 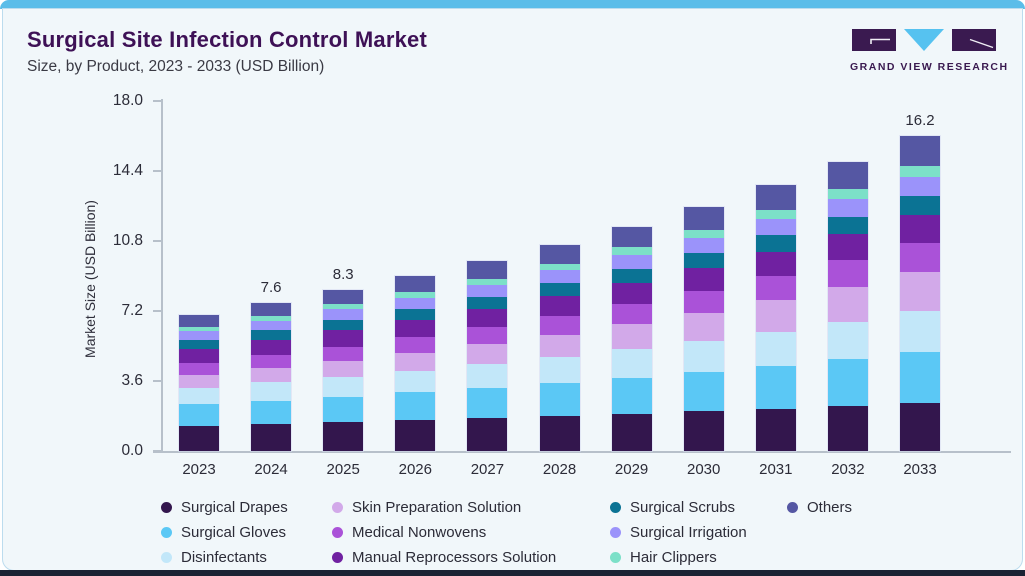 I want to click on segment-surgical-gloves-2031, so click(x=775, y=387).